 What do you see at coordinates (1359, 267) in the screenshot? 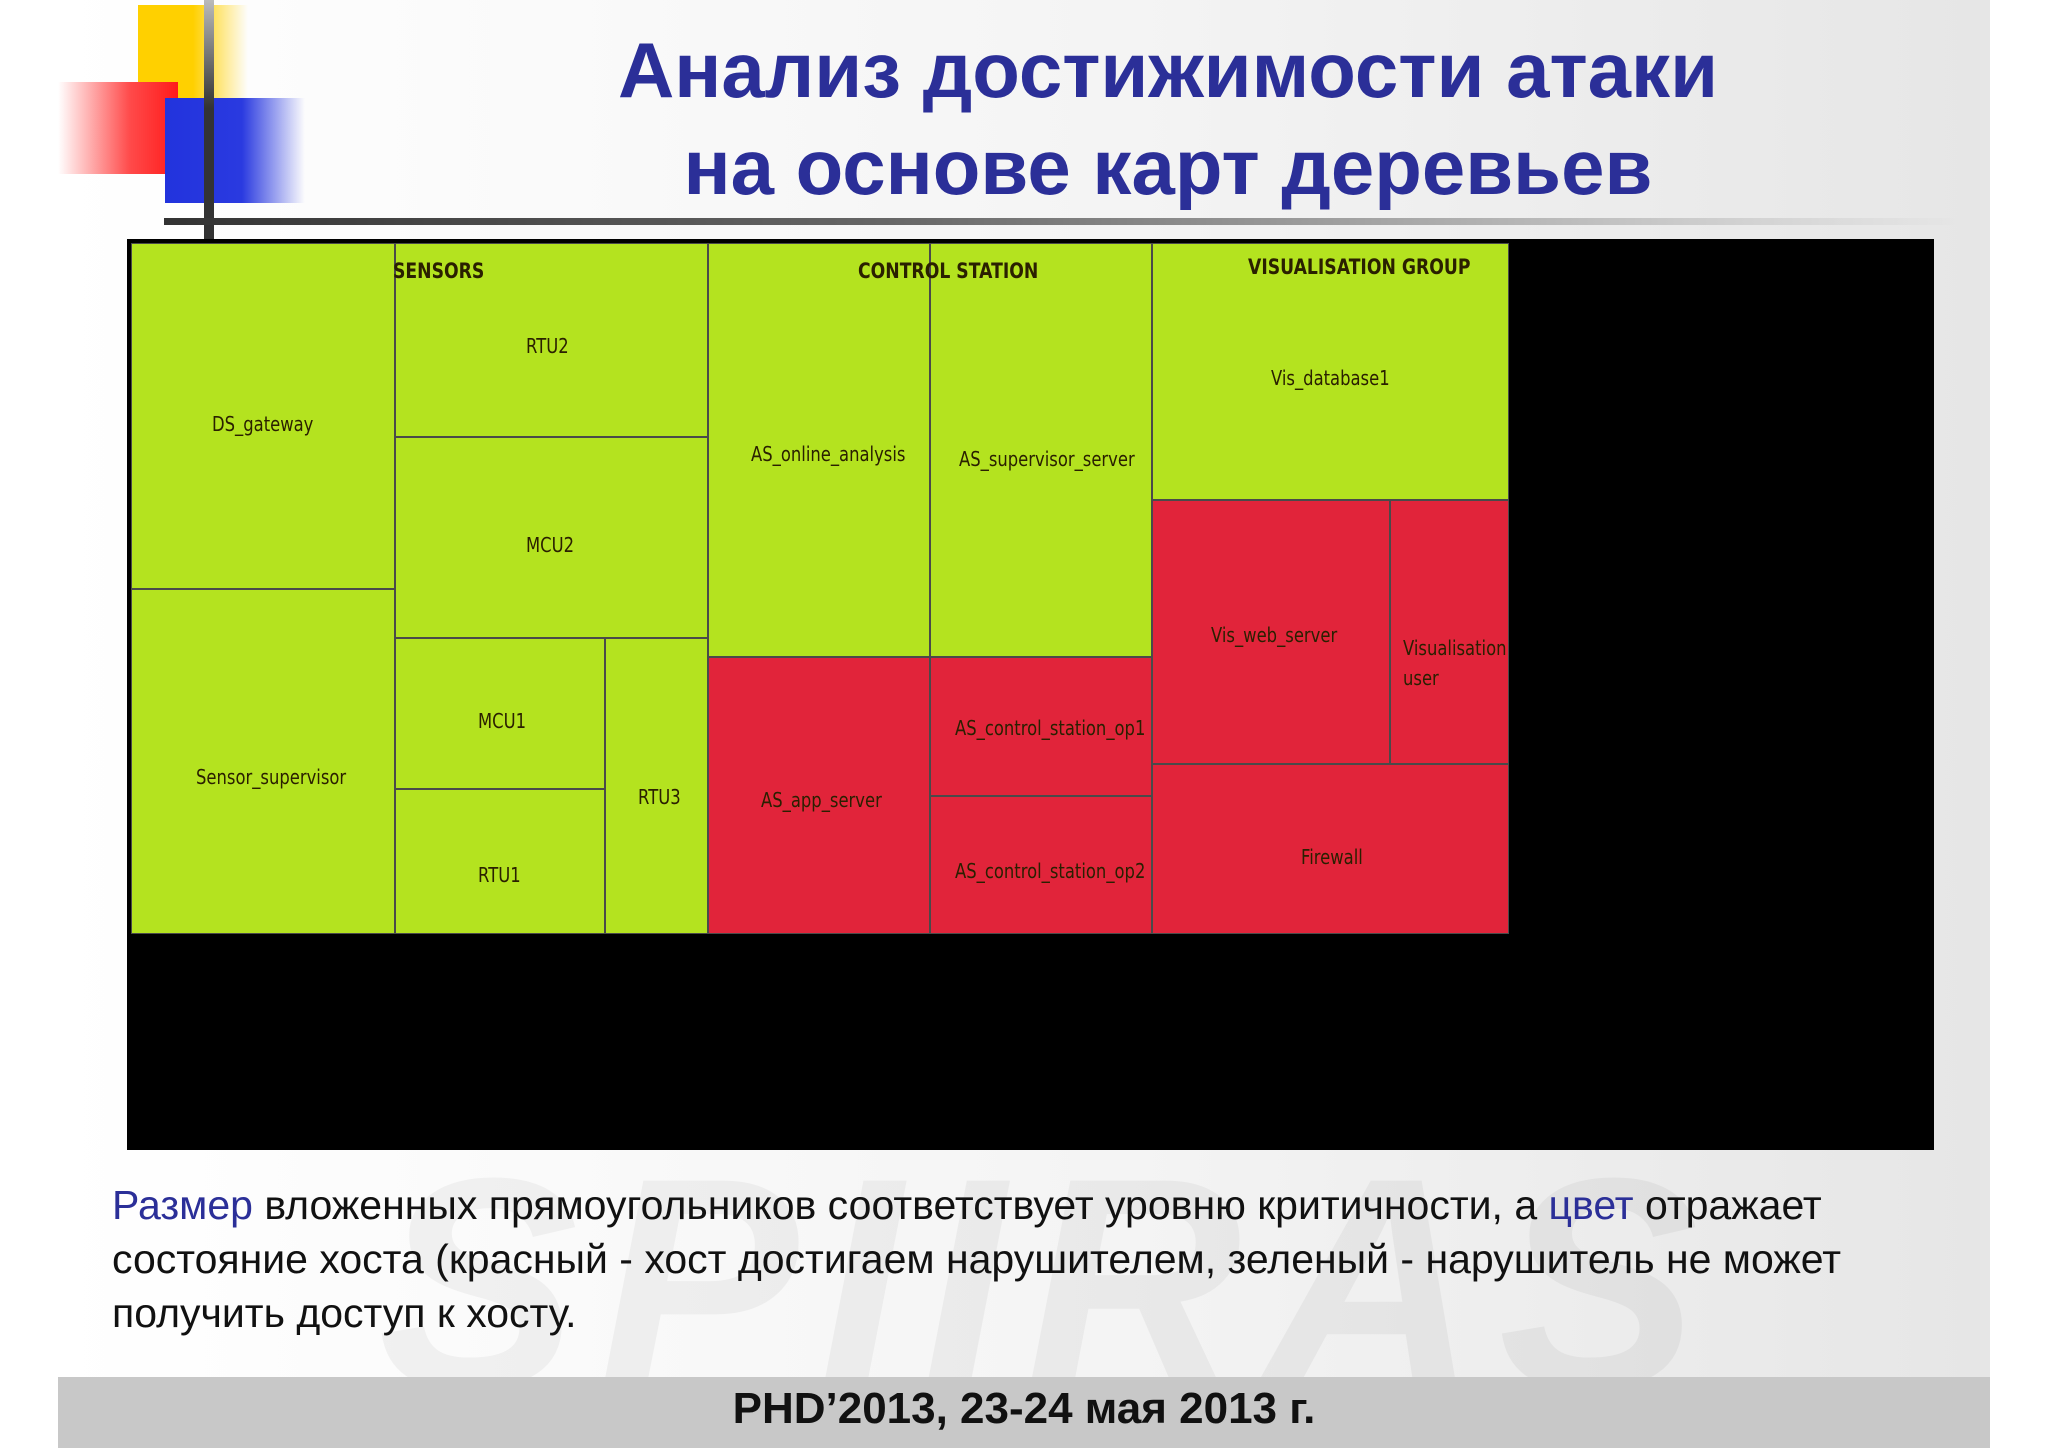
I see `treemap-group-label: VISUALISATION GROUP` at bounding box center [1359, 267].